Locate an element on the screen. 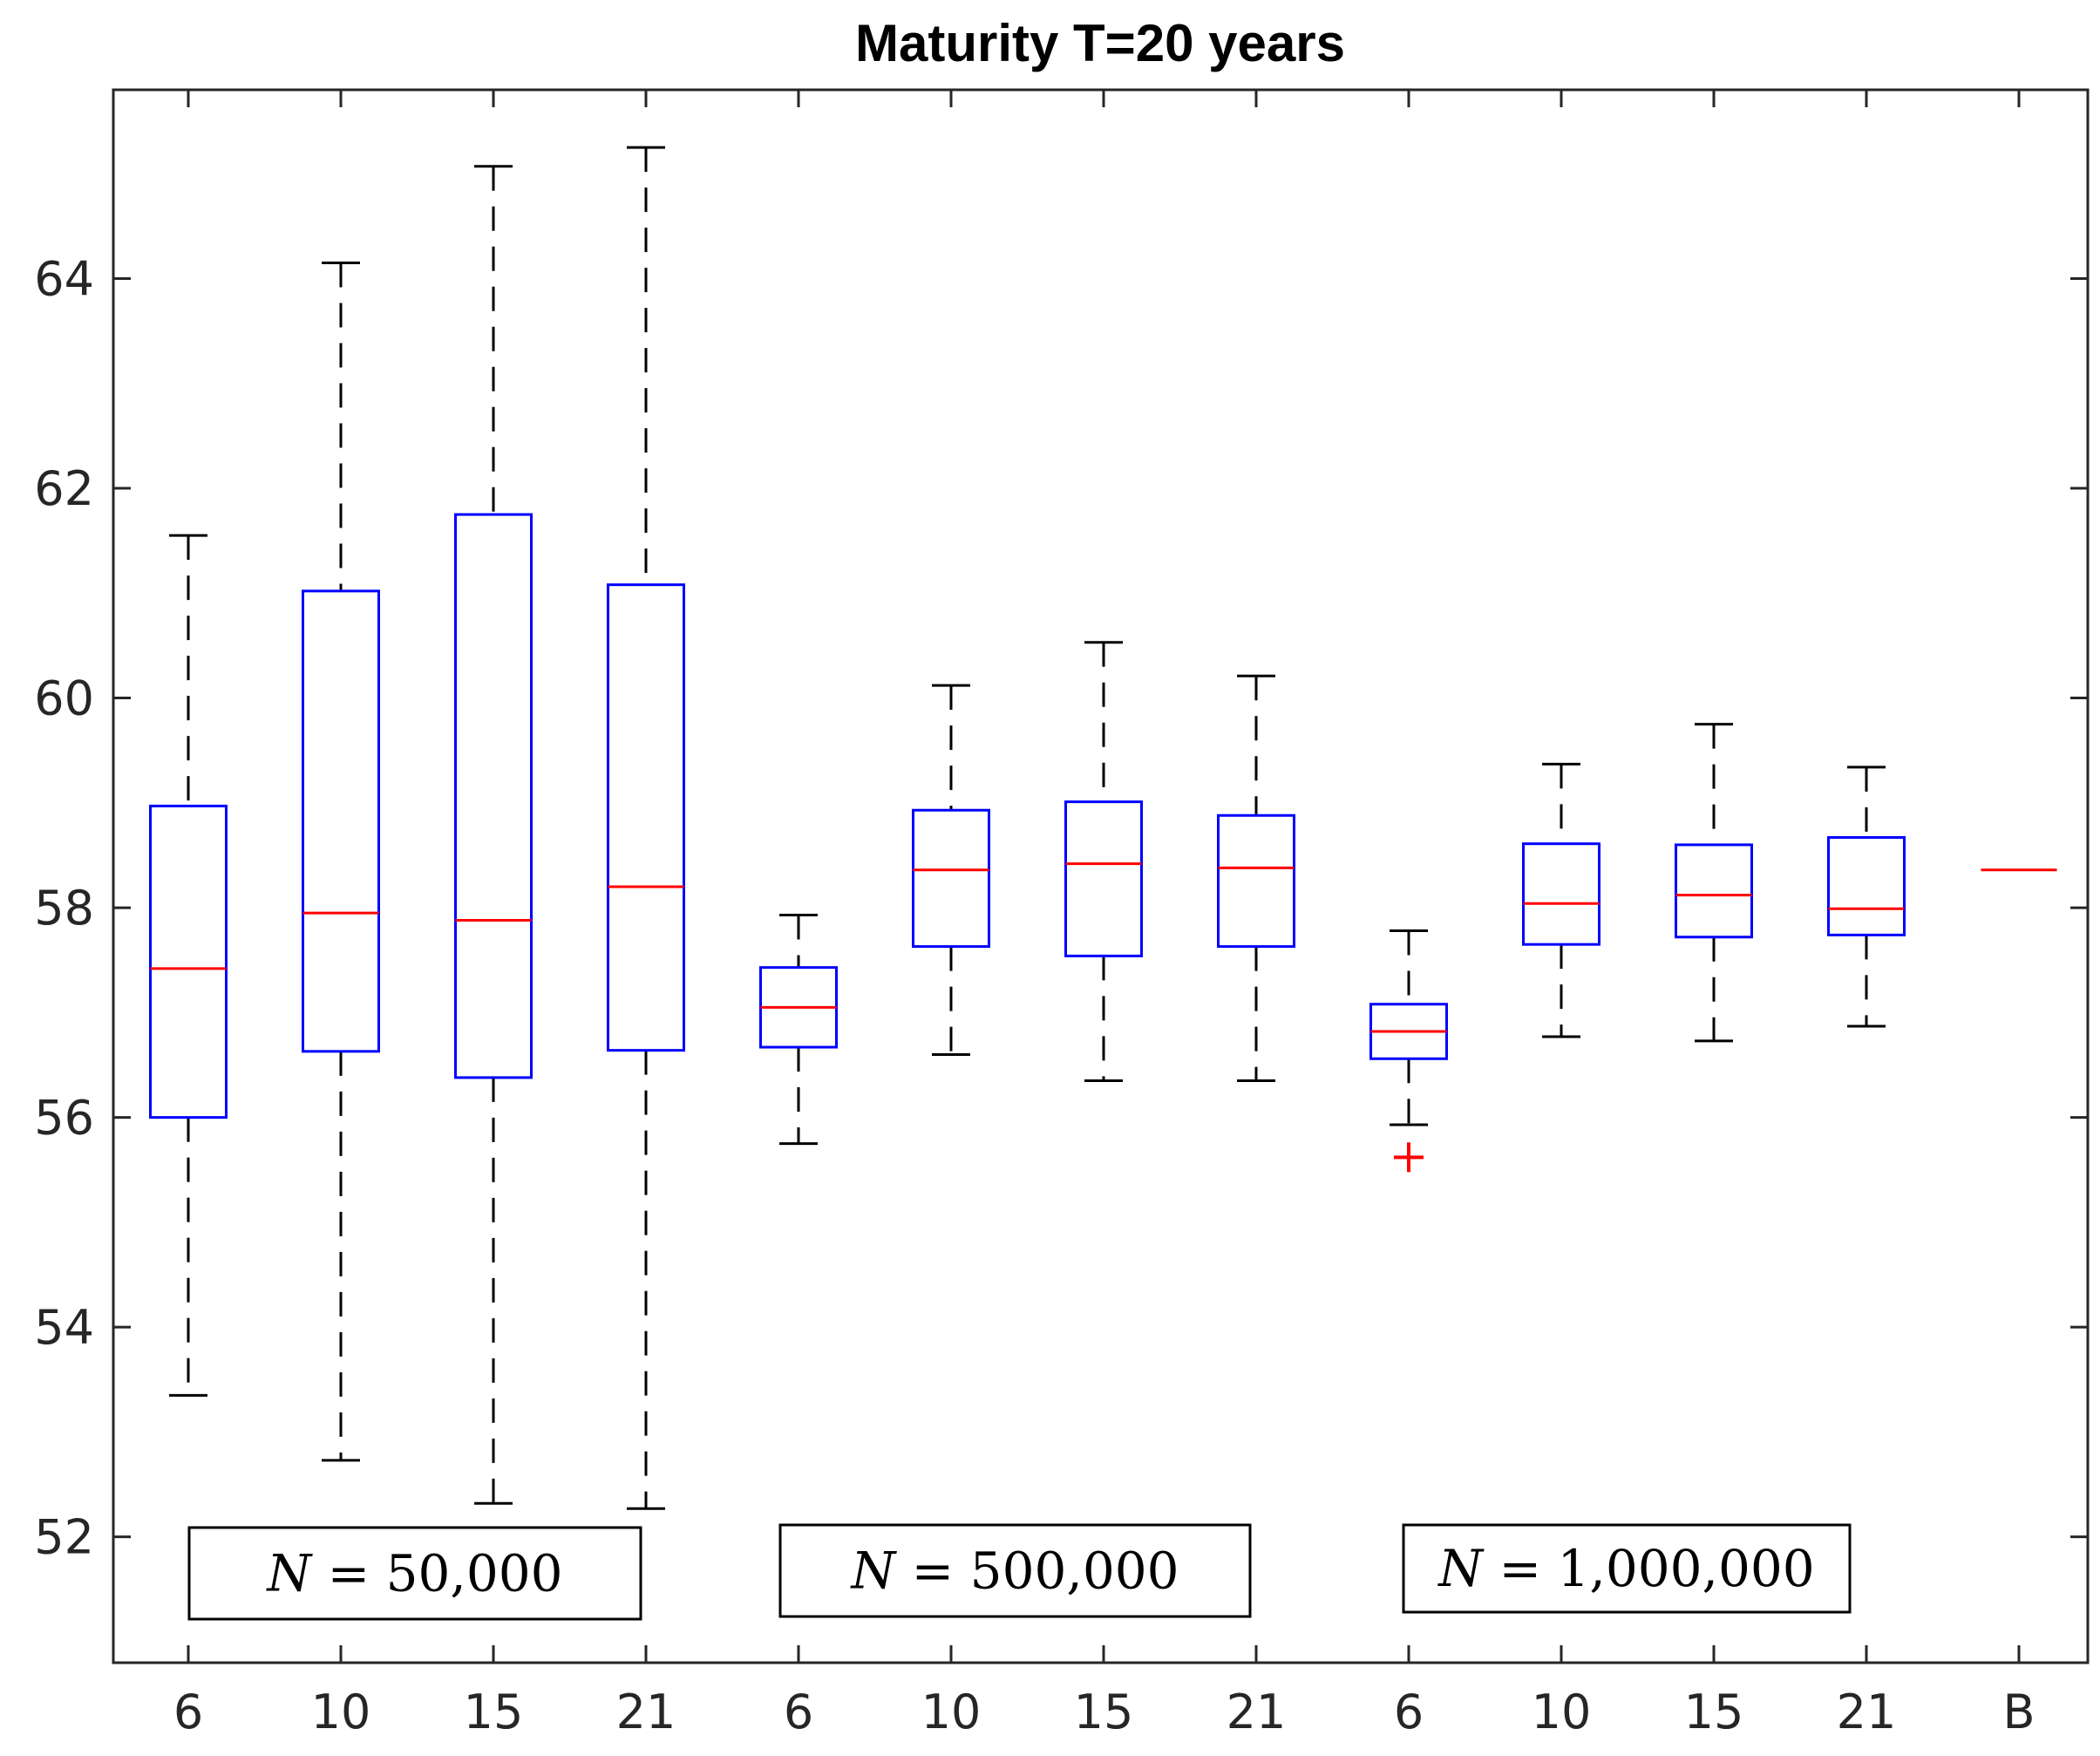 The width and height of the screenshot is (2100, 1756). y-tick-label: 64 is located at coordinates (64, 278).